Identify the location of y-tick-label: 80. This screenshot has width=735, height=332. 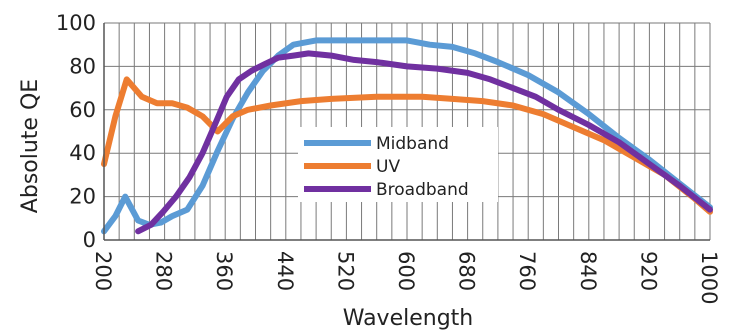
(82, 66).